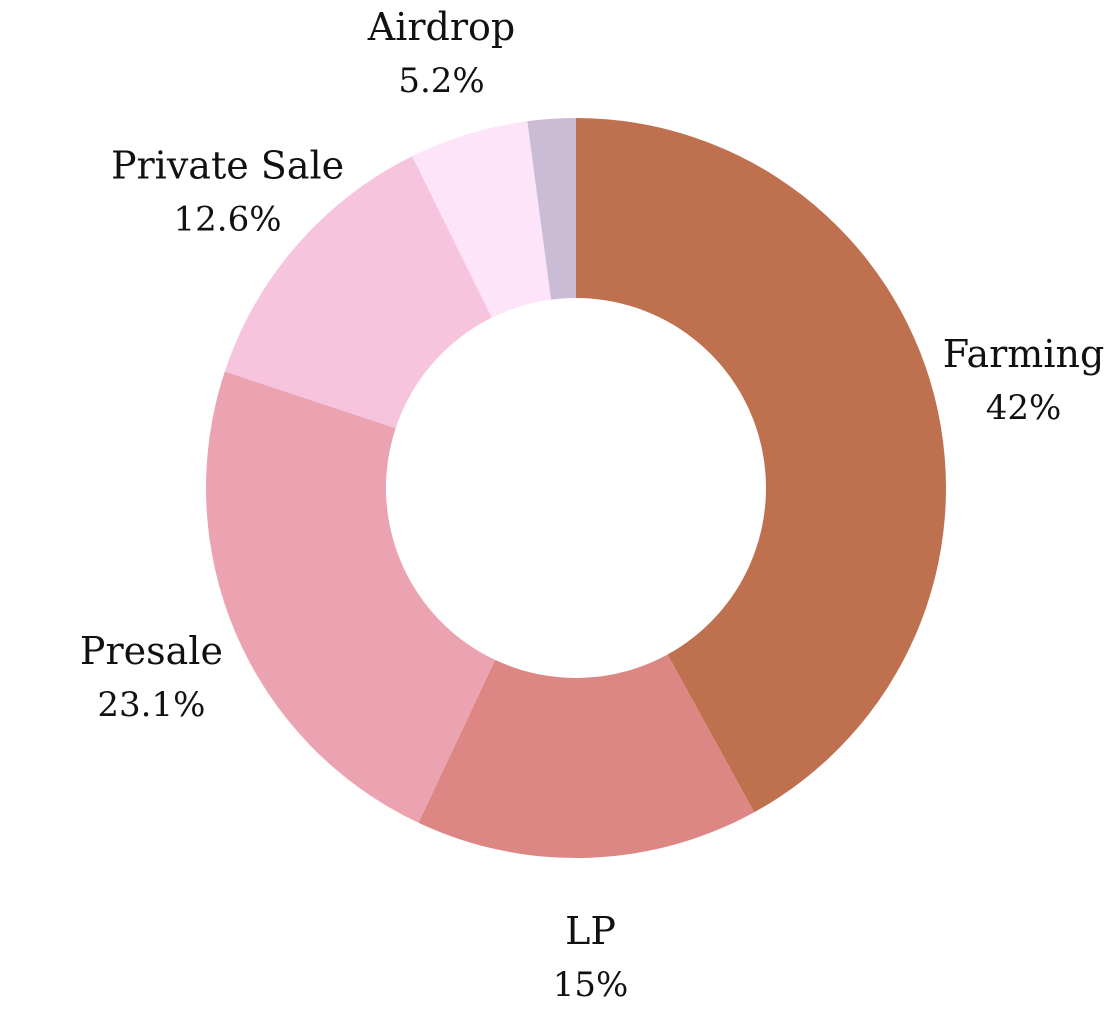 Image resolution: width=1111 pixels, height=1036 pixels. I want to click on label-private-sale: Private Sale 12.6%, so click(227, 192).